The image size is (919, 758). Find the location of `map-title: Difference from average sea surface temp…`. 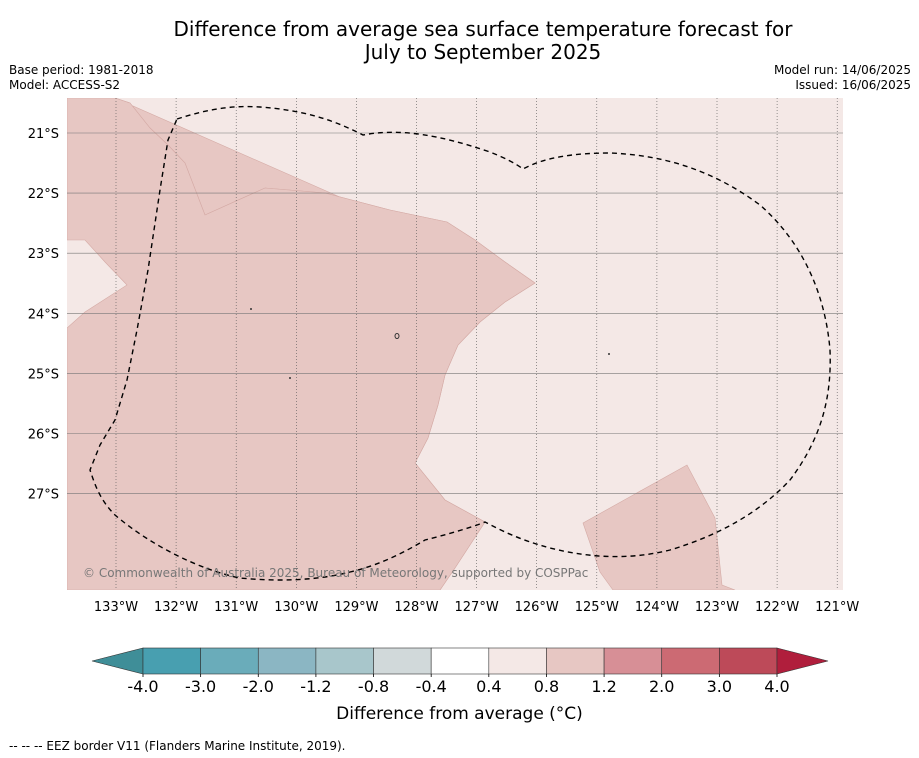

map-title: Difference from average sea surface temp… is located at coordinates (459, 41).